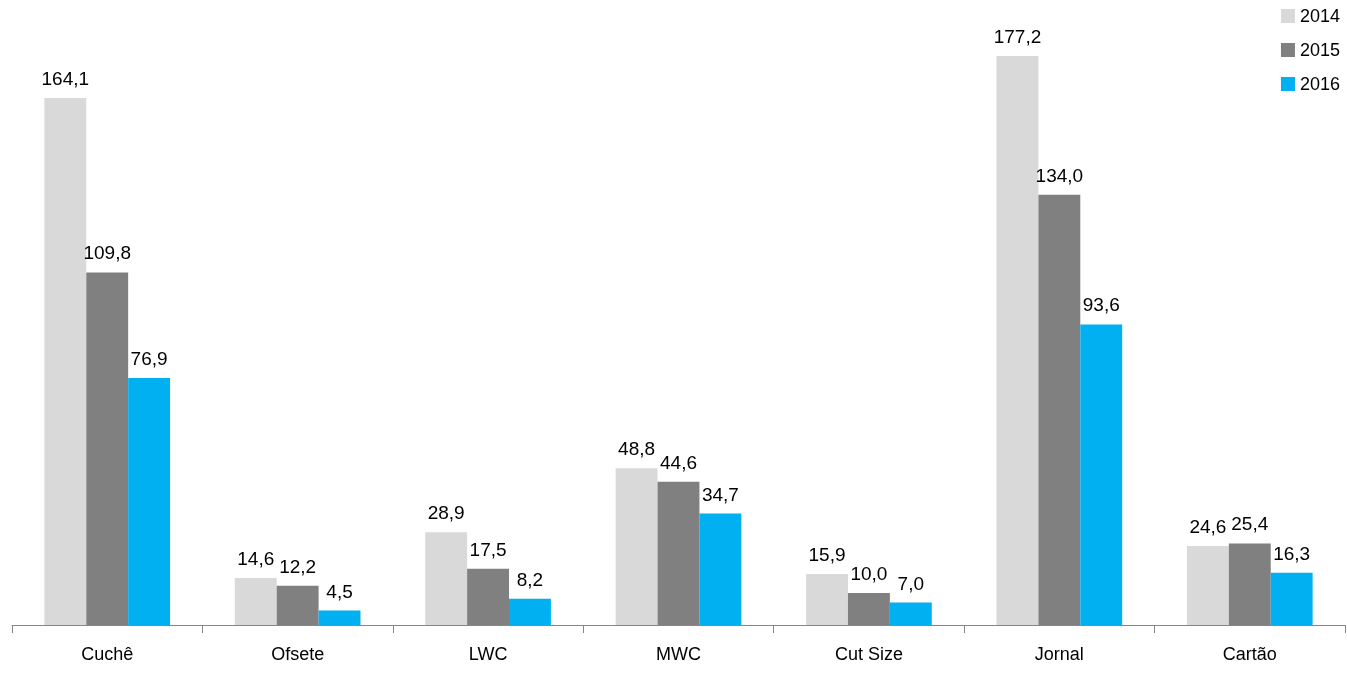  I want to click on data-label: 109,8, so click(107, 253).